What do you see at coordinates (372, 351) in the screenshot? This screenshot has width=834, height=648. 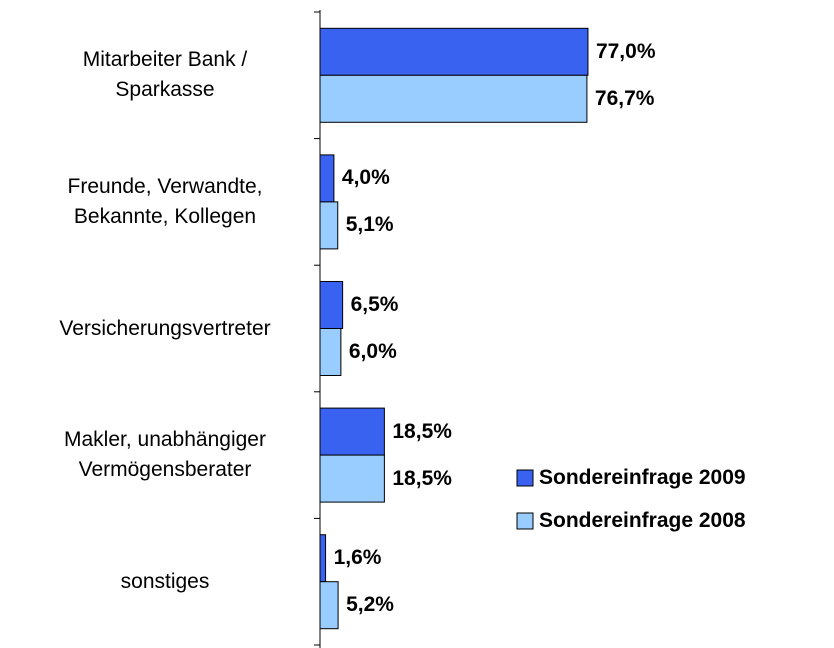 I see `value-label: 6,0%` at bounding box center [372, 351].